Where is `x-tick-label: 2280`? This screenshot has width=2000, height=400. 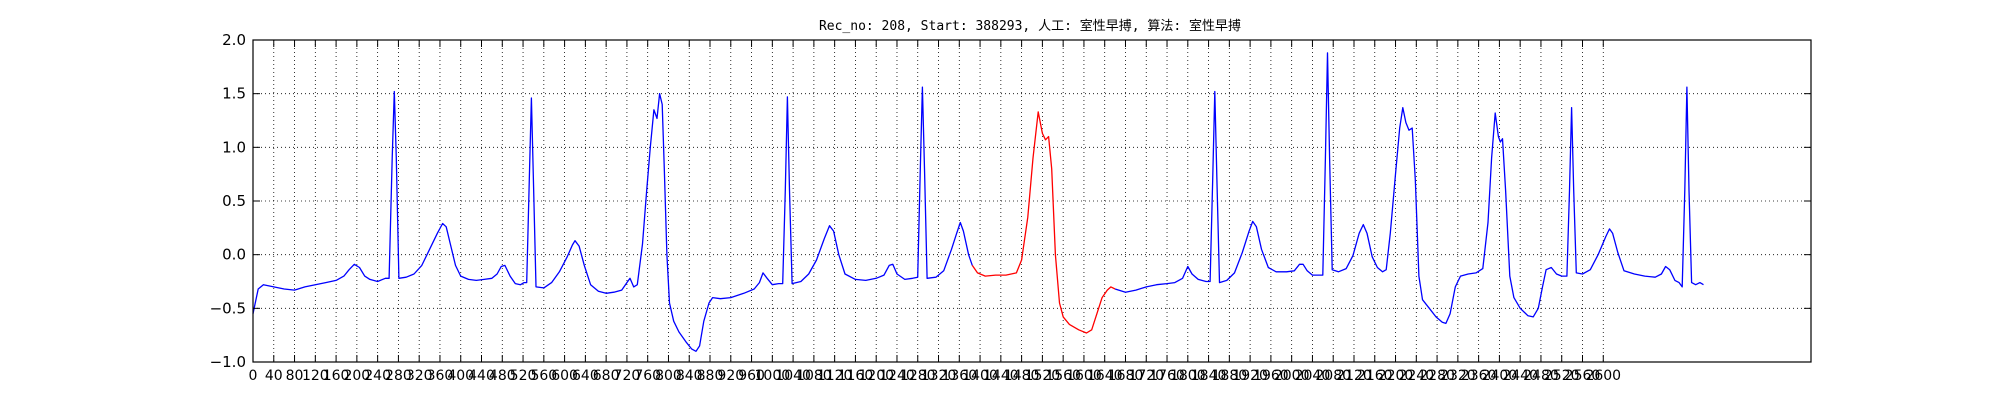 x-tick-label: 2280 is located at coordinates (1437, 376).